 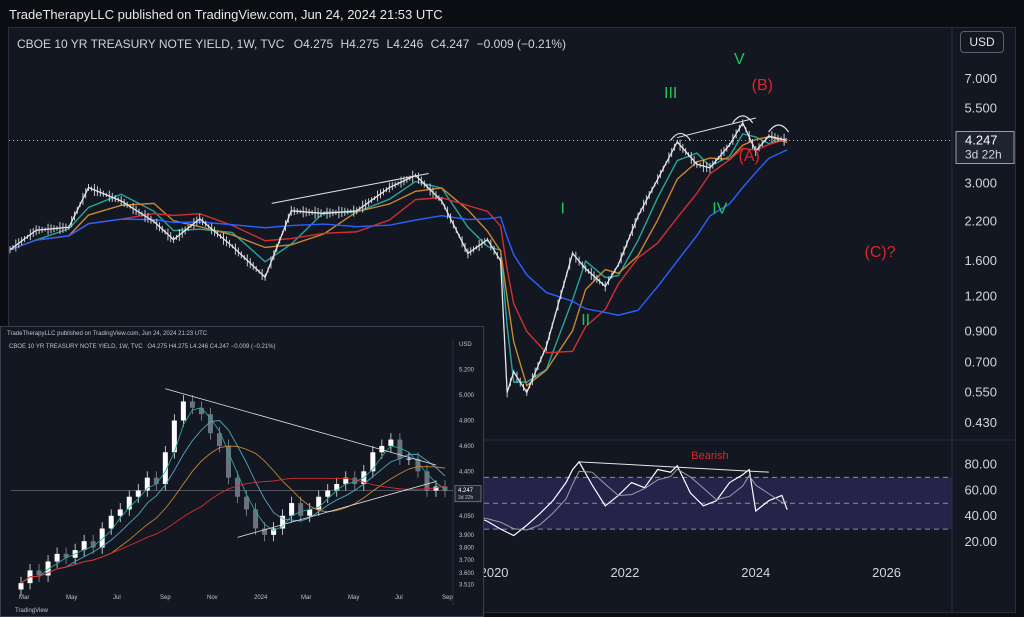 What do you see at coordinates (983, 155) in the screenshot?
I see `price-tag-countdown: 3d 22h` at bounding box center [983, 155].